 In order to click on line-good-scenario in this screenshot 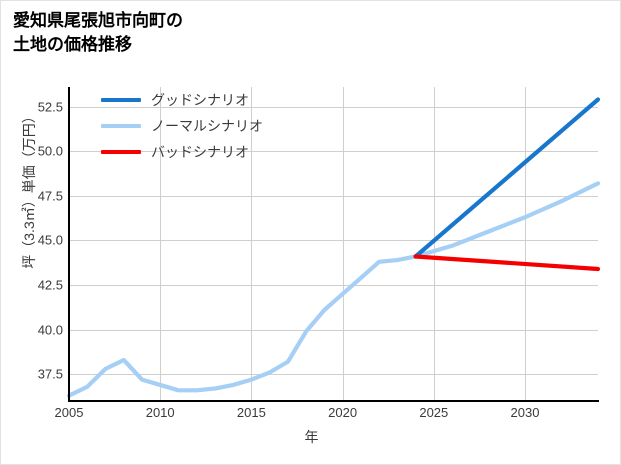, I will do `click(507, 178)`.